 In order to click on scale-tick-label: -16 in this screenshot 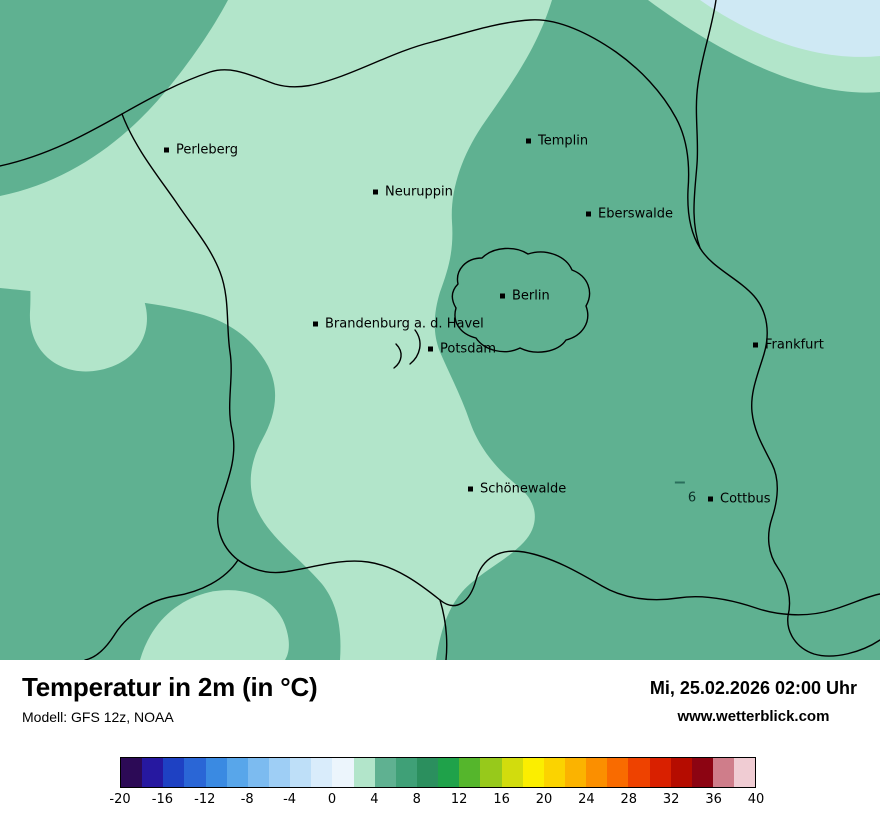, I will do `click(162, 799)`.